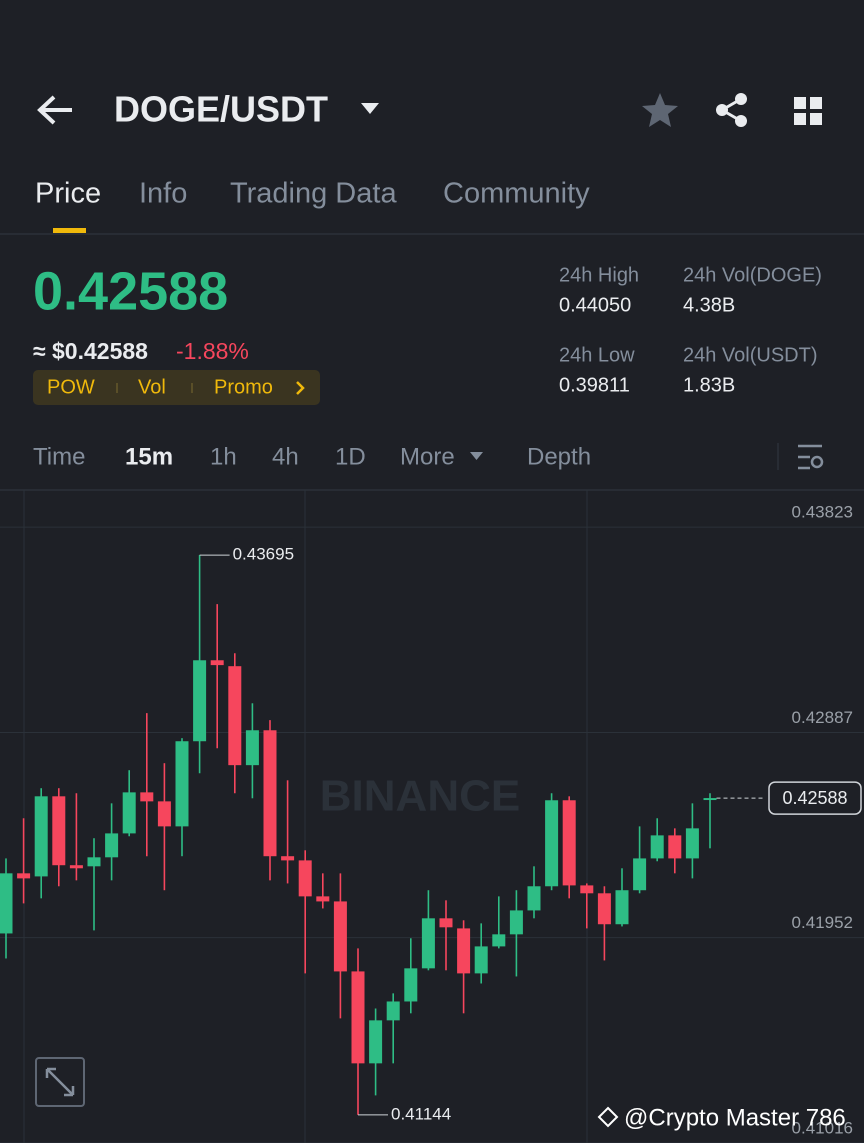  I want to click on settings-lines, so click(810, 457).